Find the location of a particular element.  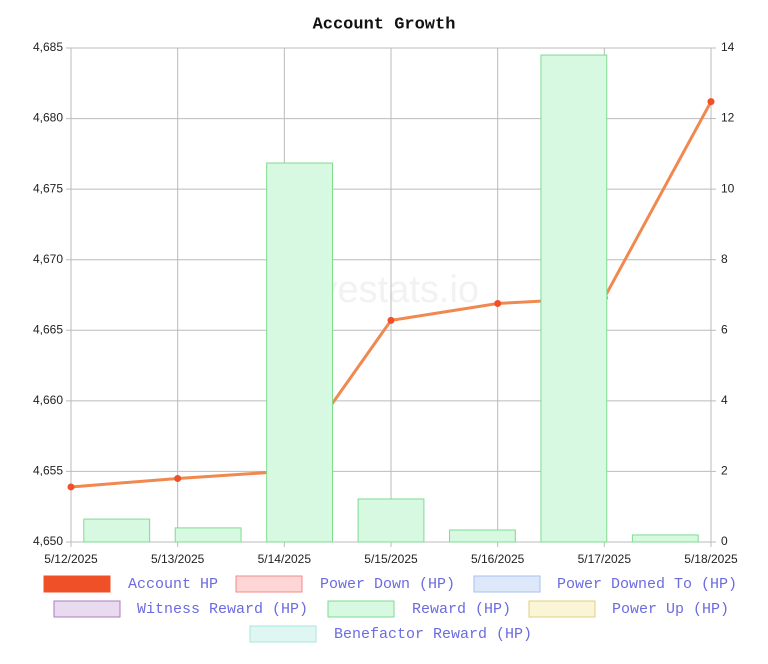

x-tick-label: 5/16/2025 is located at coordinates (498, 559).